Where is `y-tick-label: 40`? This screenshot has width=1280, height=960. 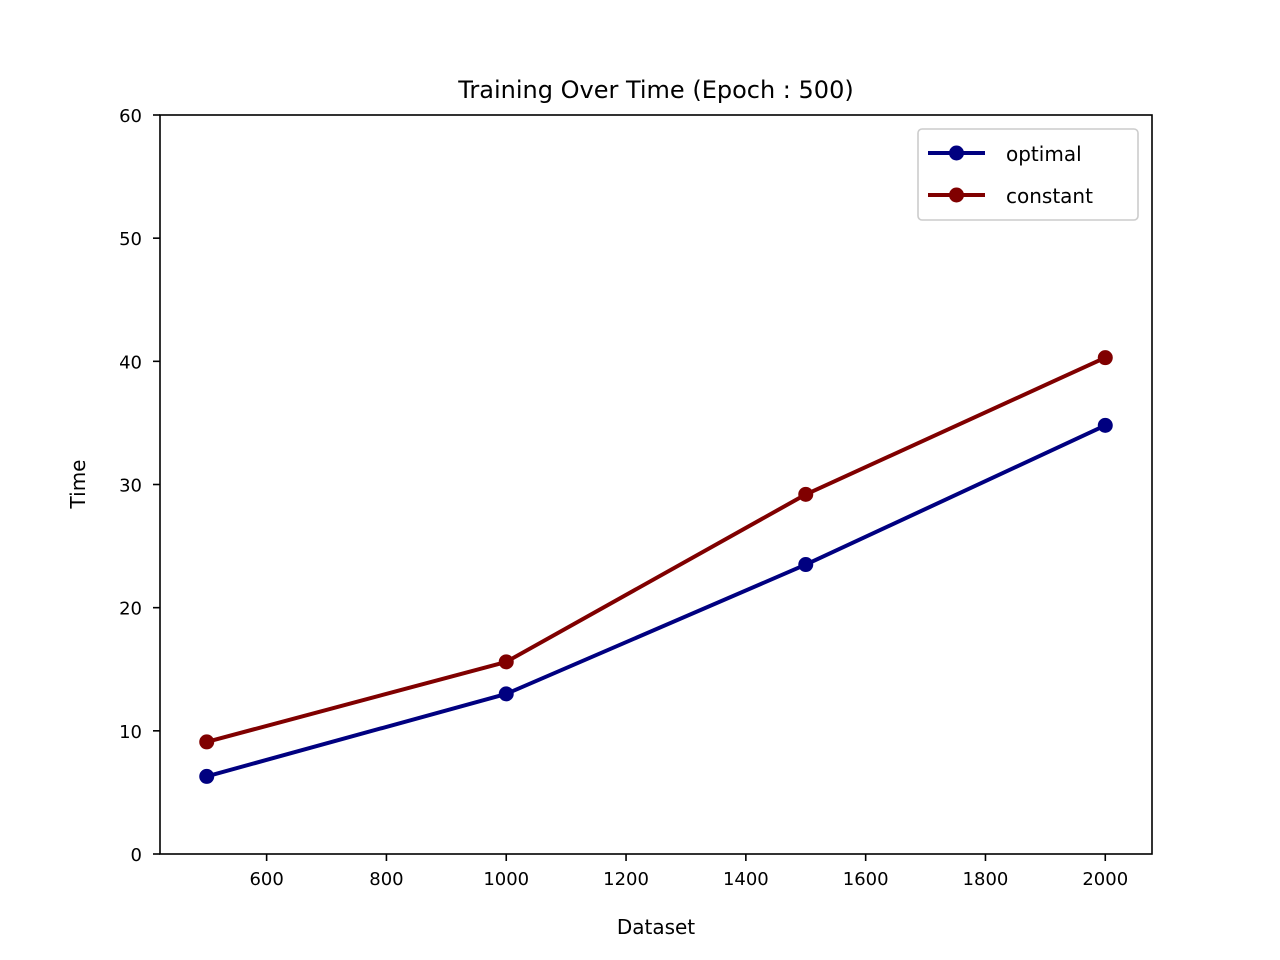
y-tick-label: 40 is located at coordinates (130, 362).